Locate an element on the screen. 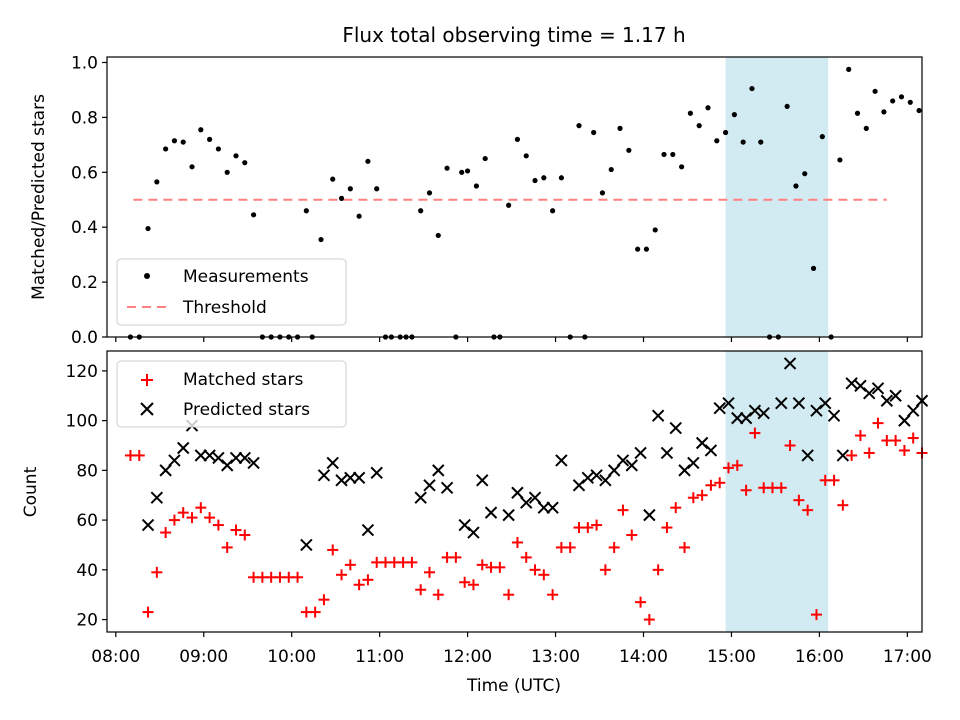  top-ytick-label: 0.4 is located at coordinates (84, 228).